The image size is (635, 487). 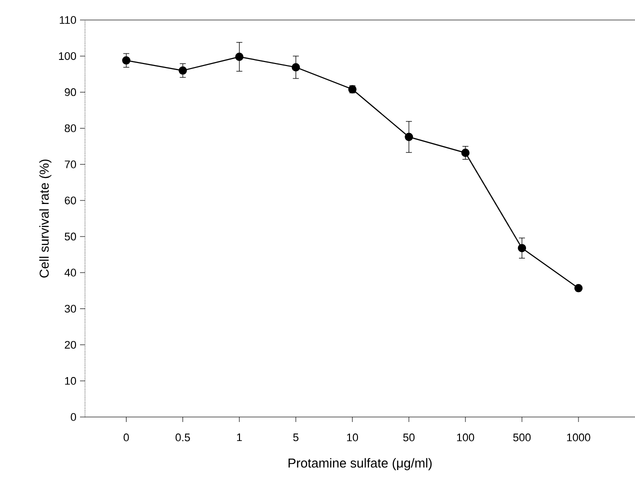 I want to click on y-tick-label: 20, so click(x=70, y=344).